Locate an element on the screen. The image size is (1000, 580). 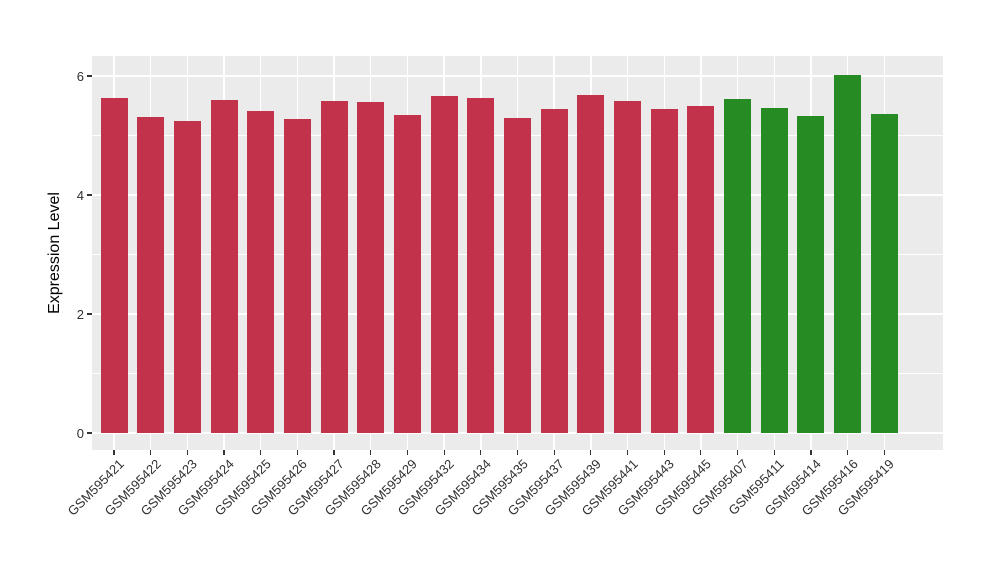
y-tick-label: 4 is located at coordinates (80, 195).